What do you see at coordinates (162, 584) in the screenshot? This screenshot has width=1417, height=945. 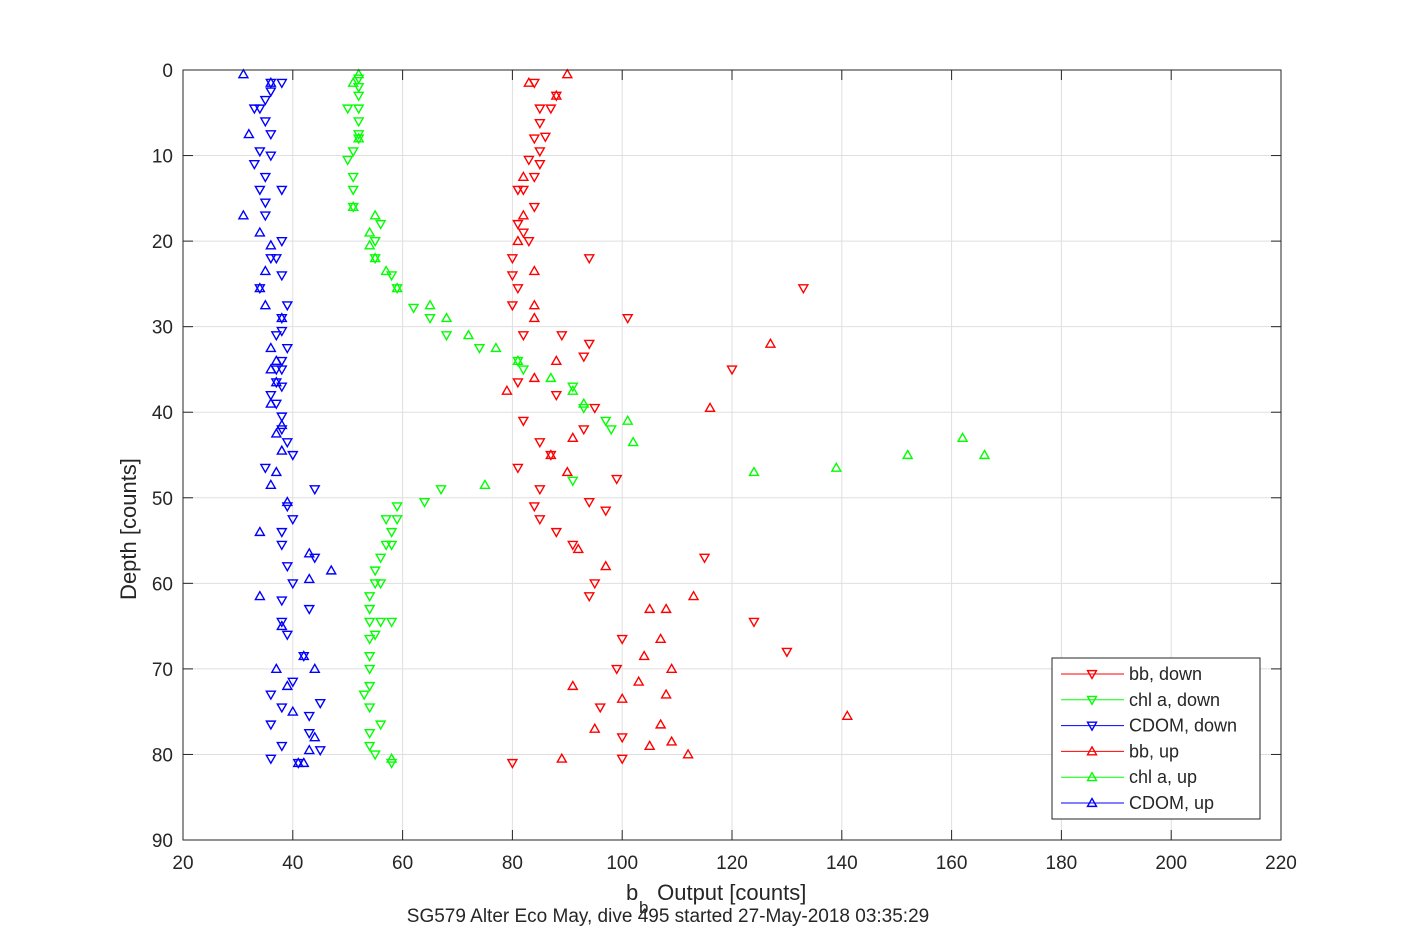 I see `y-tick-label: 60` at bounding box center [162, 584].